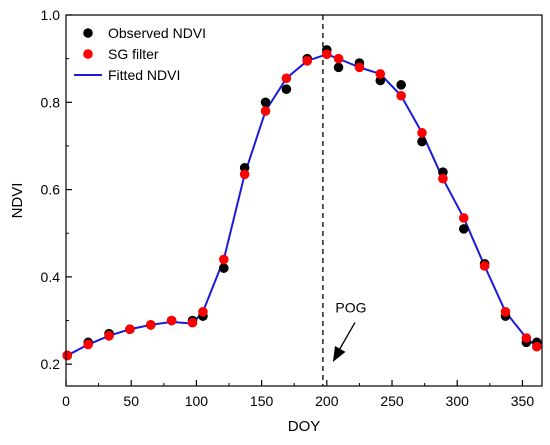 The height and width of the screenshot is (445, 550). I want to click on legend-fitted-label: Fitted NDVI, so click(144, 75).